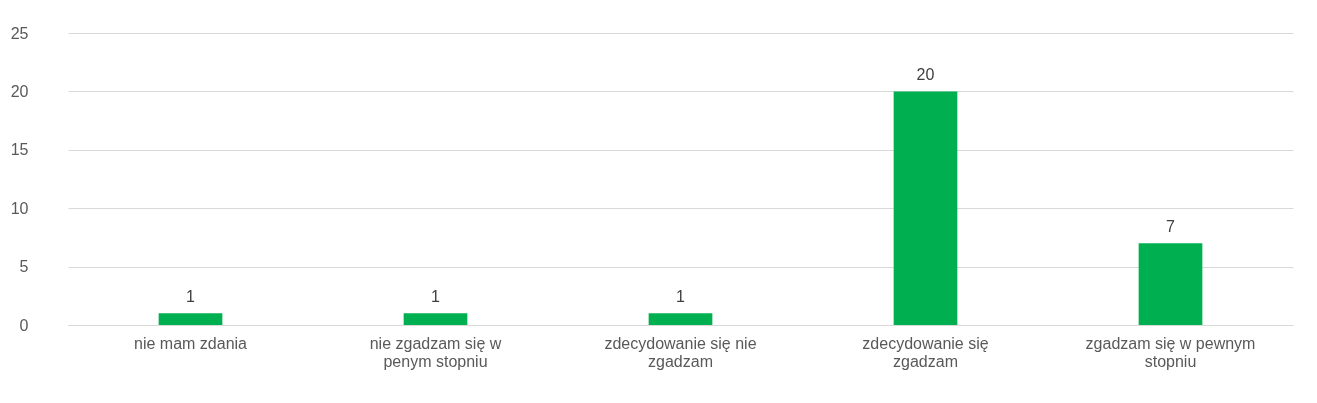  I want to click on x-tick-label: nie zgadzam się w penym stopniu, so click(435, 352).